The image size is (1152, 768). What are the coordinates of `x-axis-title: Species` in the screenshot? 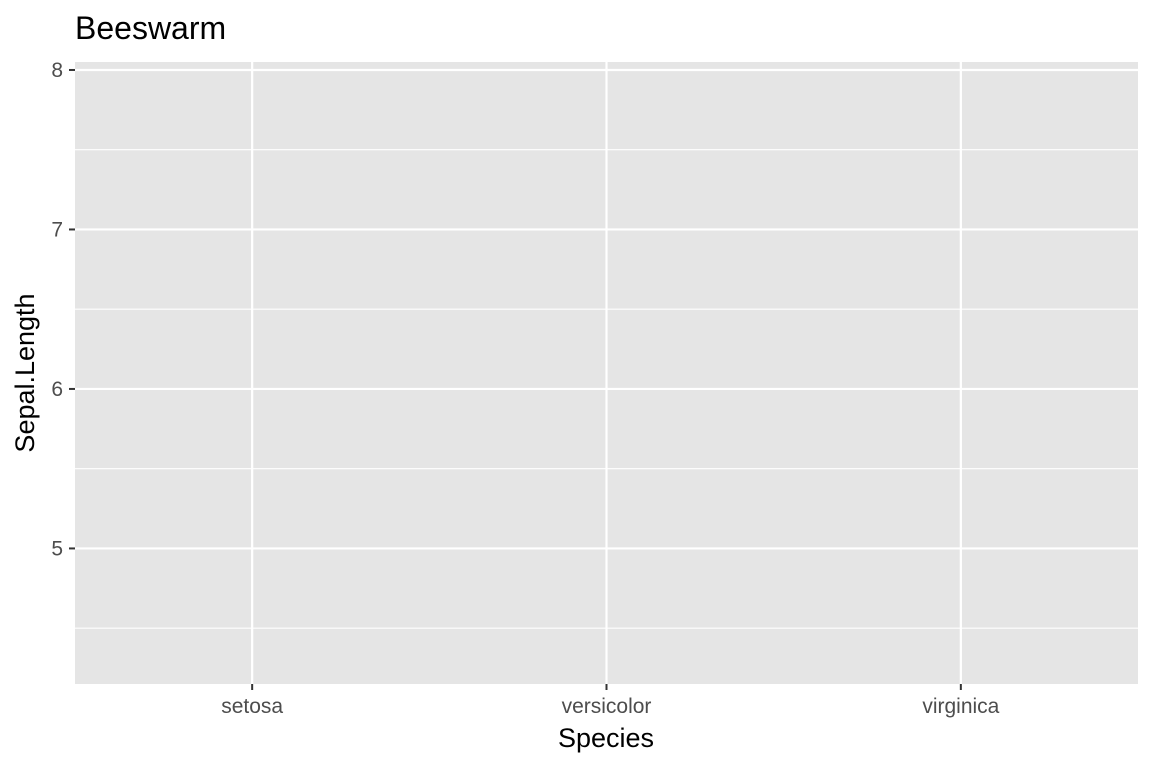 It's located at (606, 738).